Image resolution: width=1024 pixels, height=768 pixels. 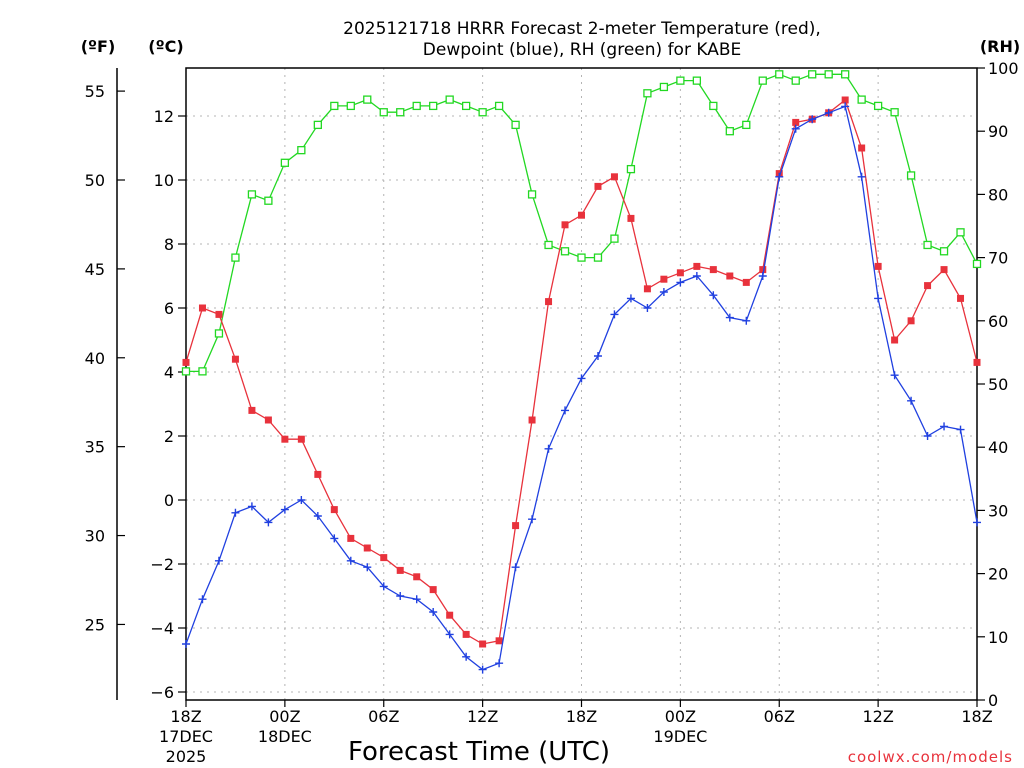 What do you see at coordinates (169, 500) in the screenshot?
I see `celsius-tick-label: 0` at bounding box center [169, 500].